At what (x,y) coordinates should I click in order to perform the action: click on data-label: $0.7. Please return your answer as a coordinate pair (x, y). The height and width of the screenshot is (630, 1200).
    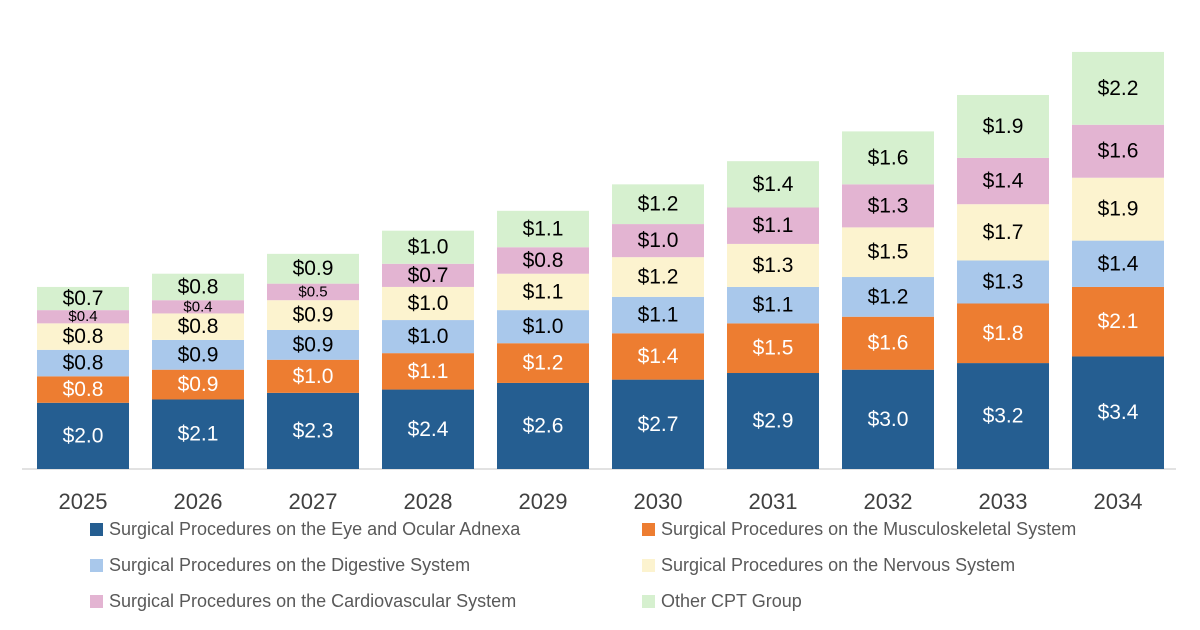
    Looking at the image, I should click on (428, 275).